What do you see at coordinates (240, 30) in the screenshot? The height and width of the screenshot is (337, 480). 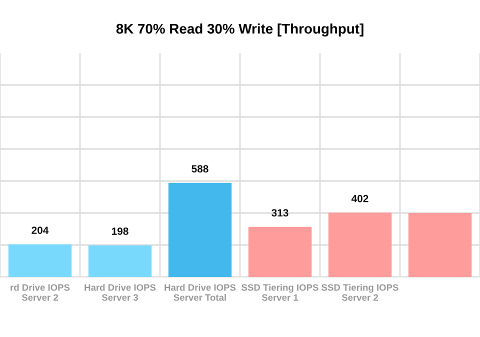 I see `chart-title: 8K 70% Read 30% Write [Throughput]` at bounding box center [240, 30].